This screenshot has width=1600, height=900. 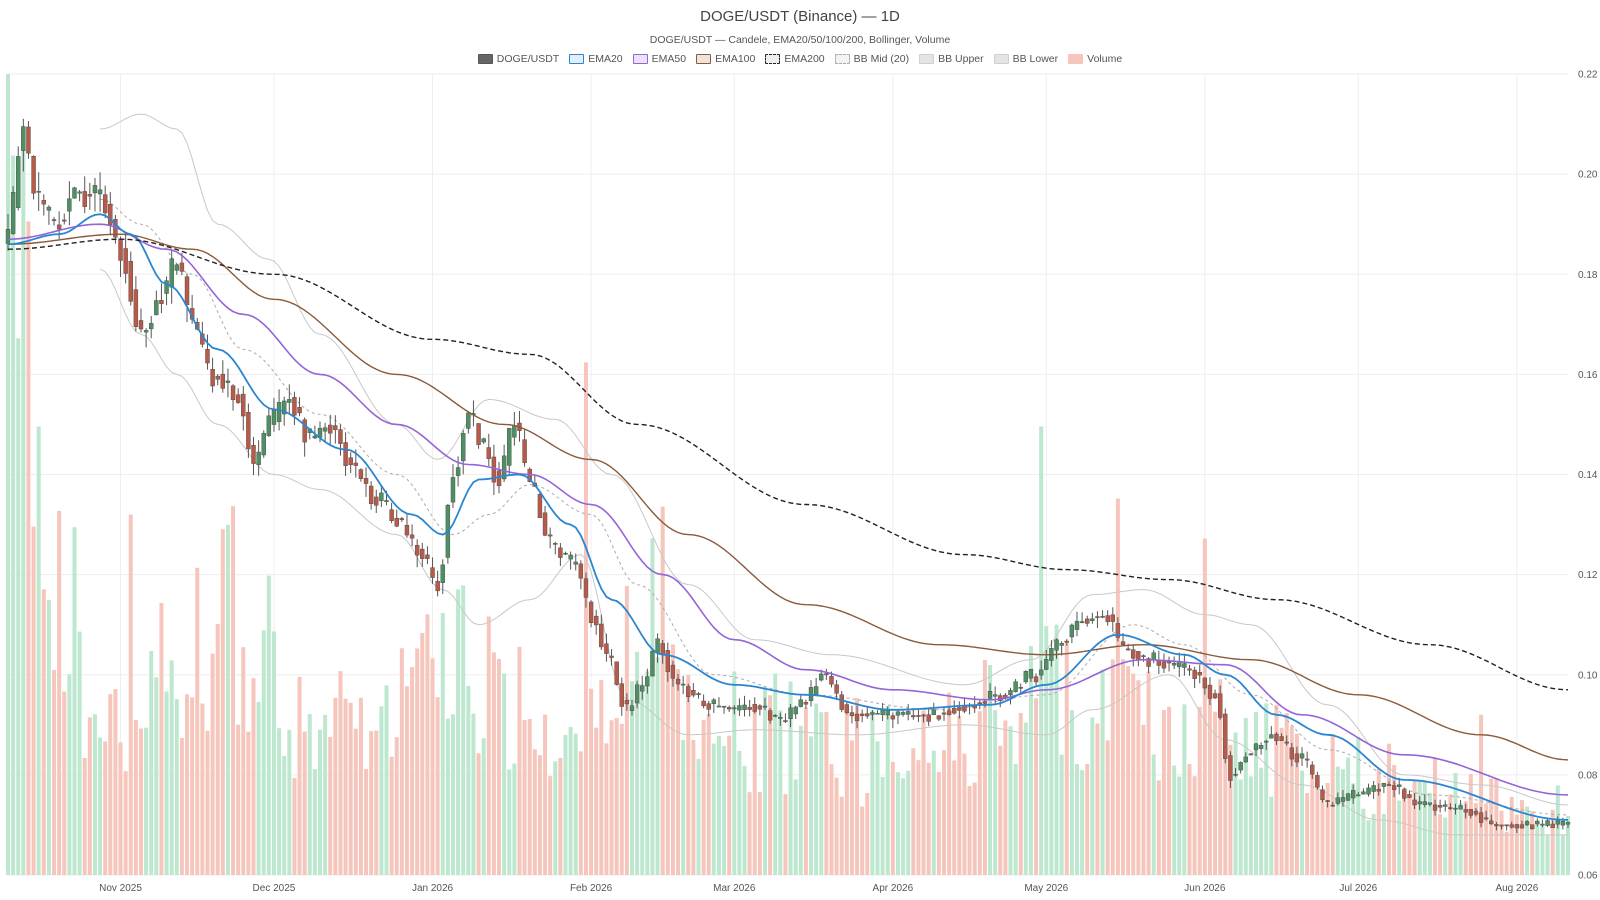 What do you see at coordinates (951, 59) in the screenshot?
I see `legend-item-bb_upper: BB Upper` at bounding box center [951, 59].